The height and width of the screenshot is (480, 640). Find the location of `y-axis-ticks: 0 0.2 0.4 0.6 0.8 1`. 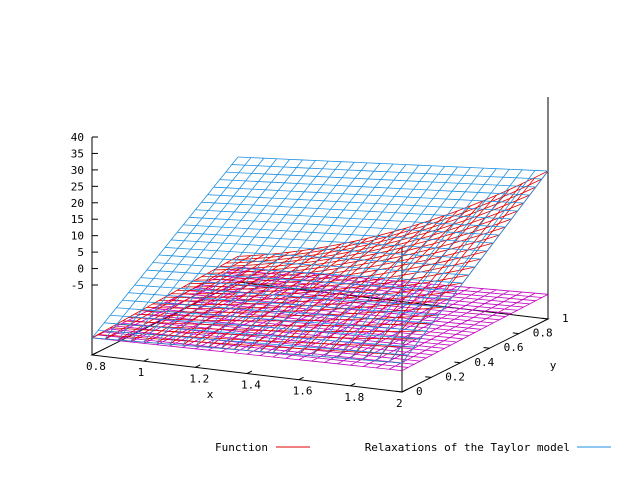

y-axis-ticks: 0 0.2 0.4 0.6 0.8 1 is located at coordinates (482, 355).